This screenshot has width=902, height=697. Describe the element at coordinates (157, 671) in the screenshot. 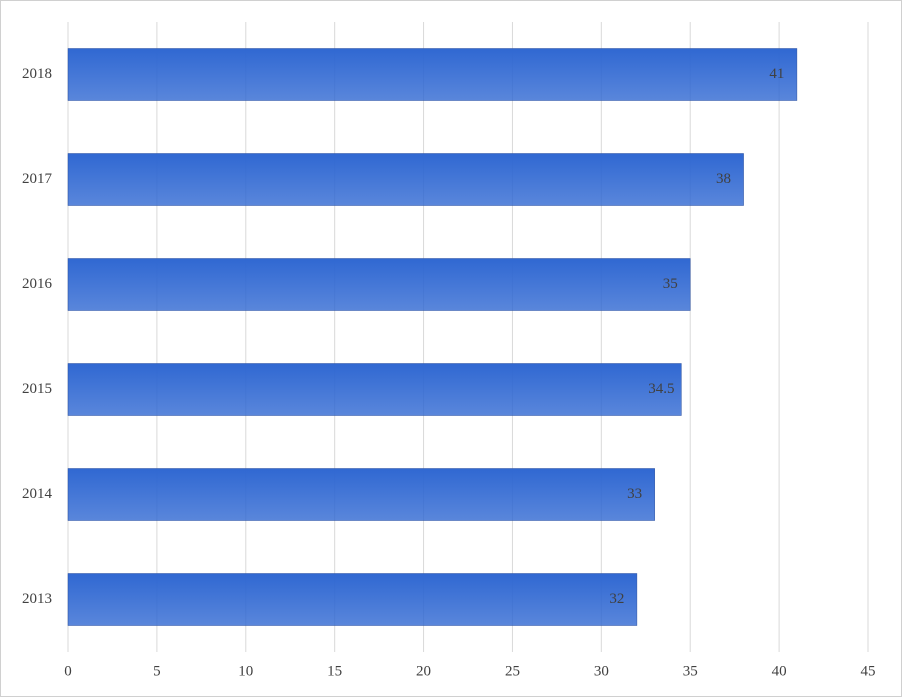

I see `x-tick-label: 5` at that location.